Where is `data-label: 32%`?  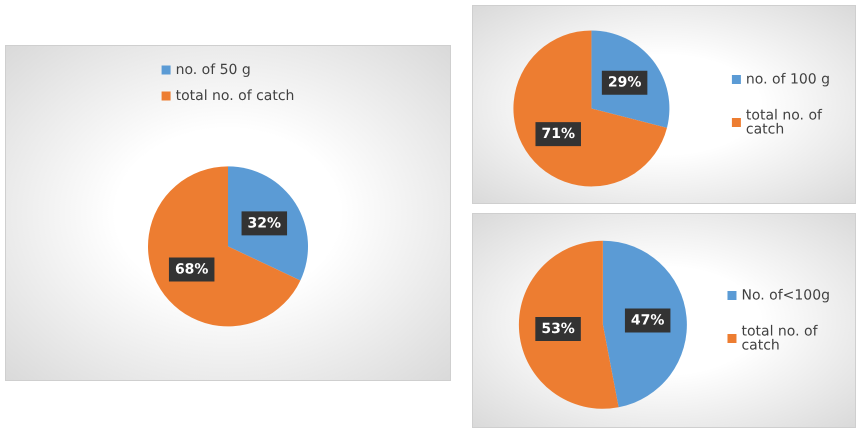 data-label: 32% is located at coordinates (265, 223).